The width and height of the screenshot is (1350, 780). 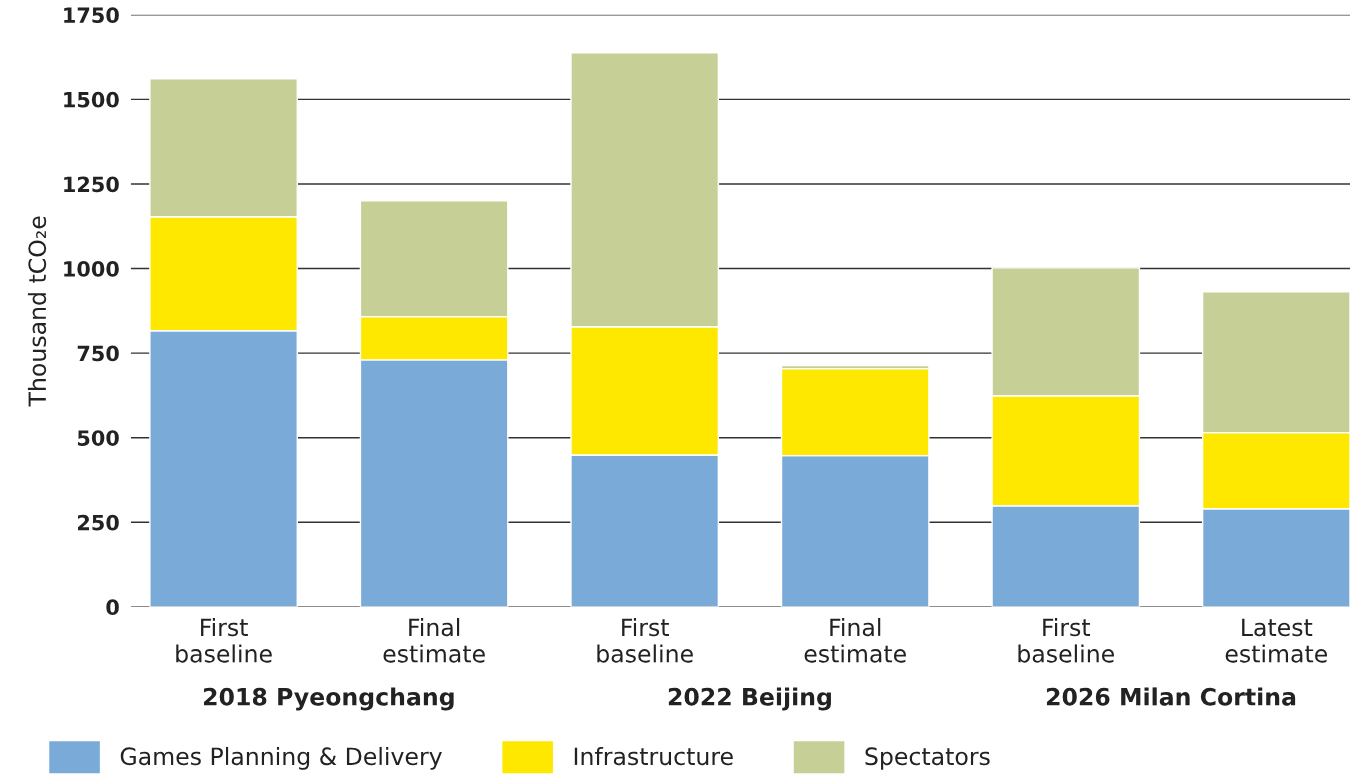 What do you see at coordinates (927, 758) in the screenshot?
I see `legend-label: Spectators` at bounding box center [927, 758].